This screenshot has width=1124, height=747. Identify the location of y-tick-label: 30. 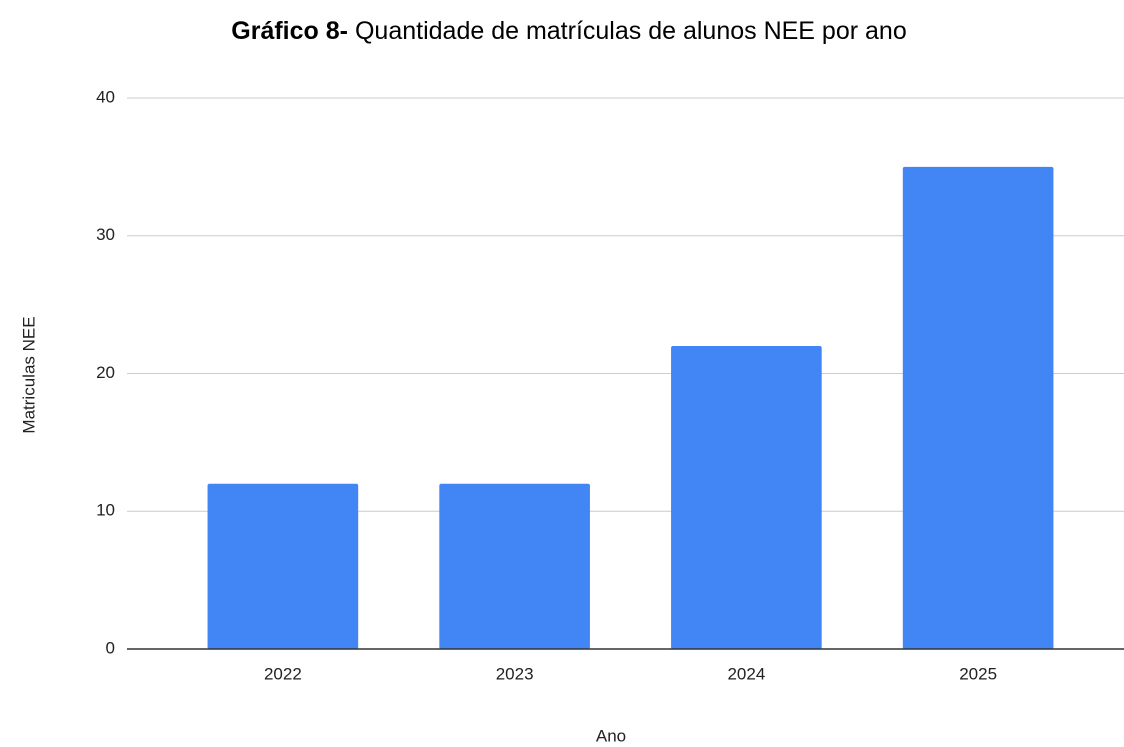
(105, 234).